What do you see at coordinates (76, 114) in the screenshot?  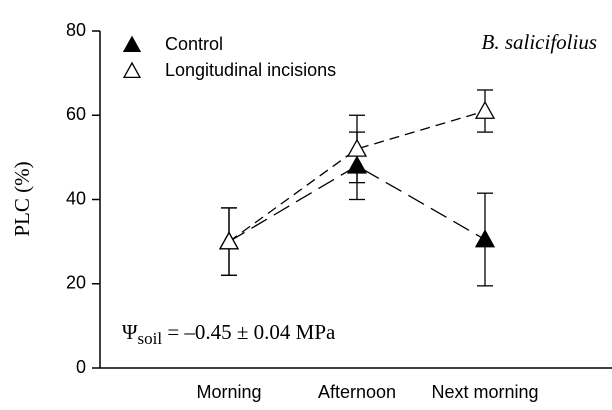 I see `y-tick-label: 60` at bounding box center [76, 114].